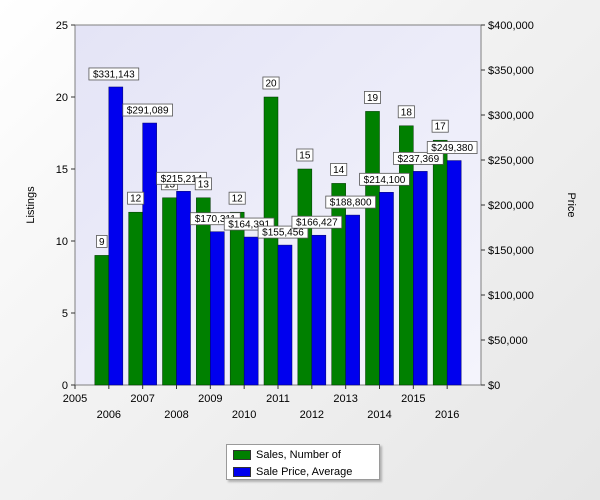 This screenshot has width=600, height=500. Describe the element at coordinates (298, 455) in the screenshot. I see `legend-label-sales: Sales, Number of` at that location.